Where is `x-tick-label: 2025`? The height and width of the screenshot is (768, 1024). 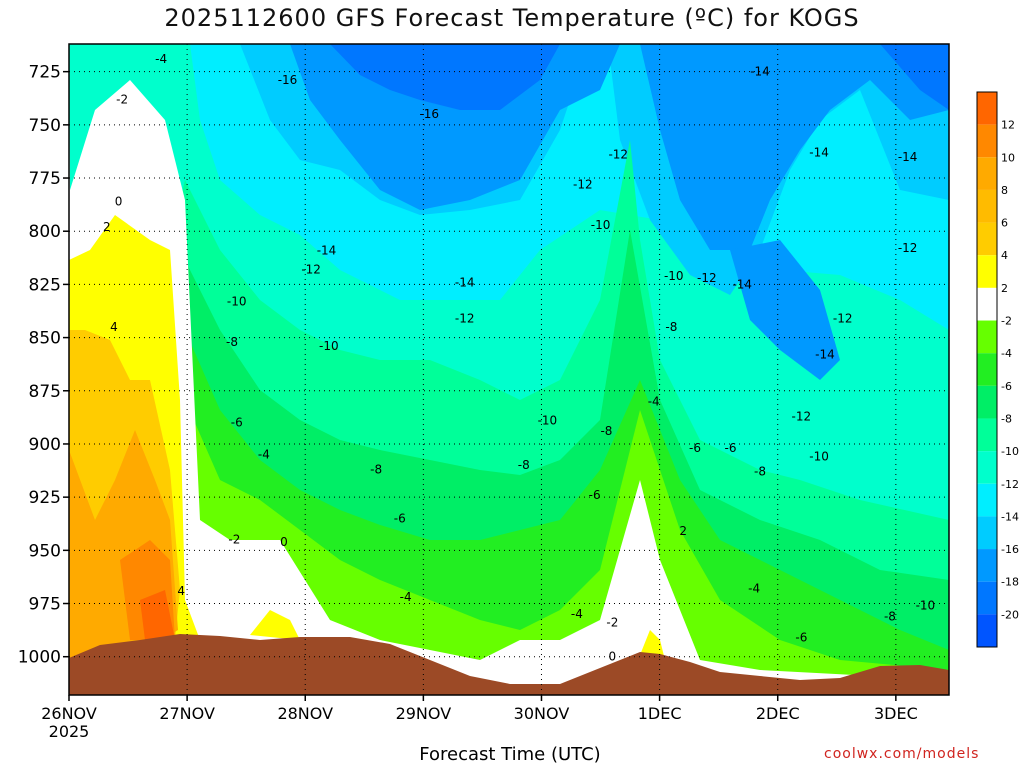 x-tick-label: 2025 is located at coordinates (69, 731).